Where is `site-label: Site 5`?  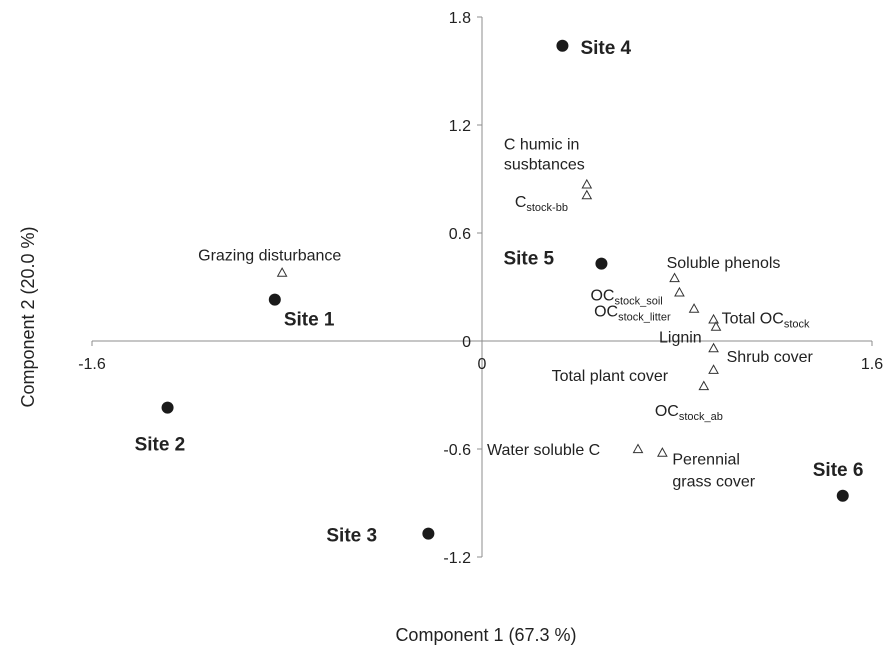 site-label: Site 5 is located at coordinates (528, 259).